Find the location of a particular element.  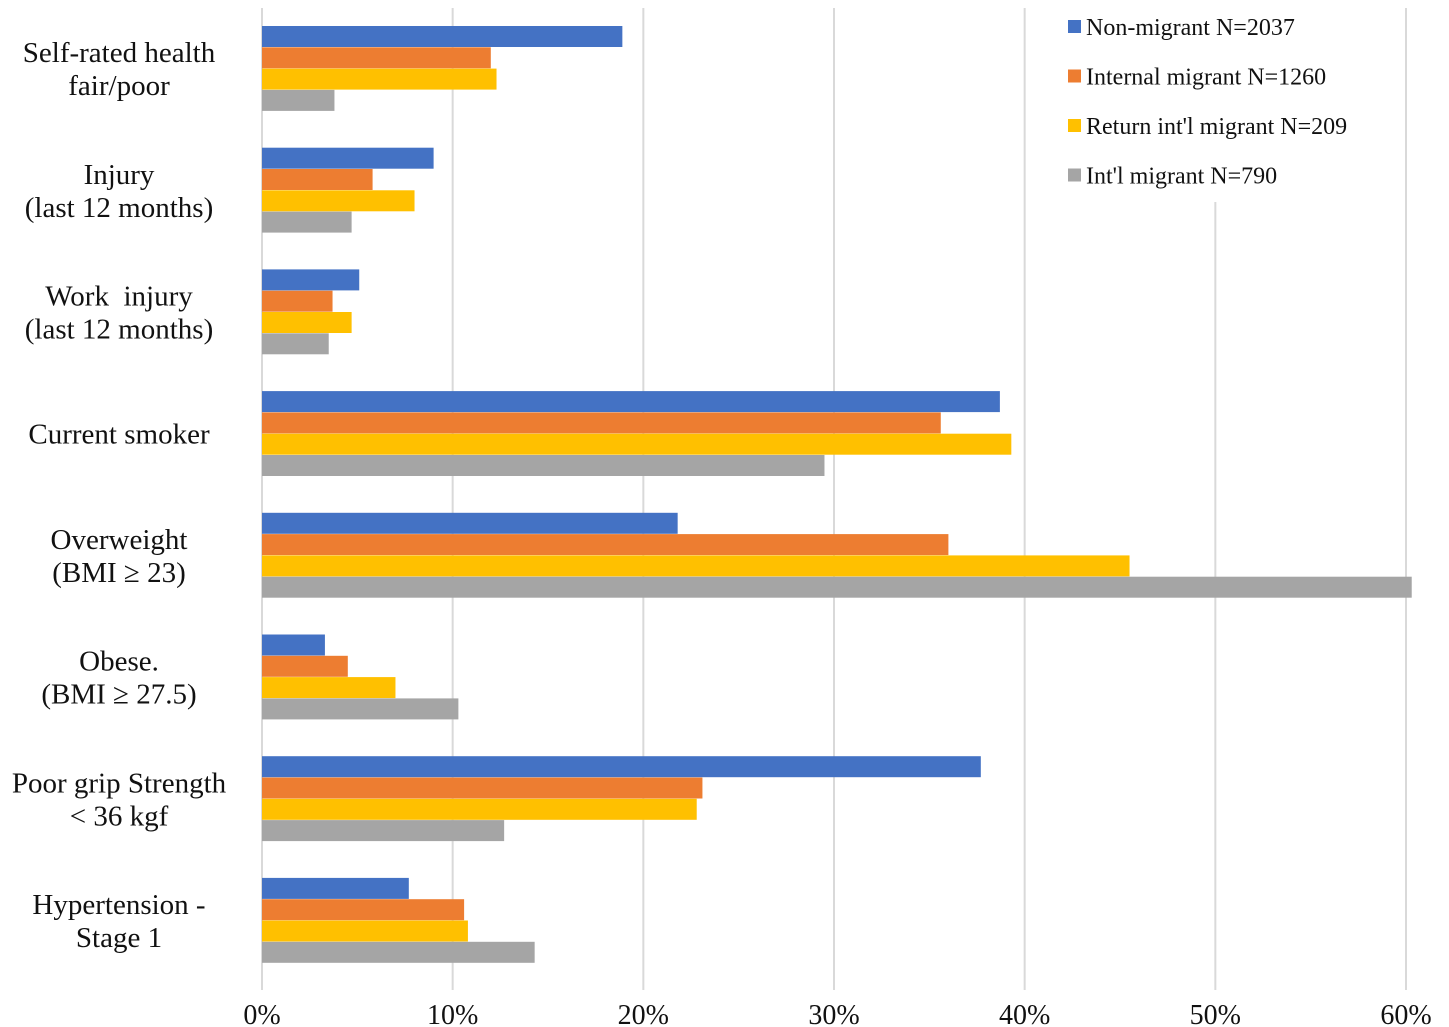

category-label: Stage 1 is located at coordinates (119, 938).